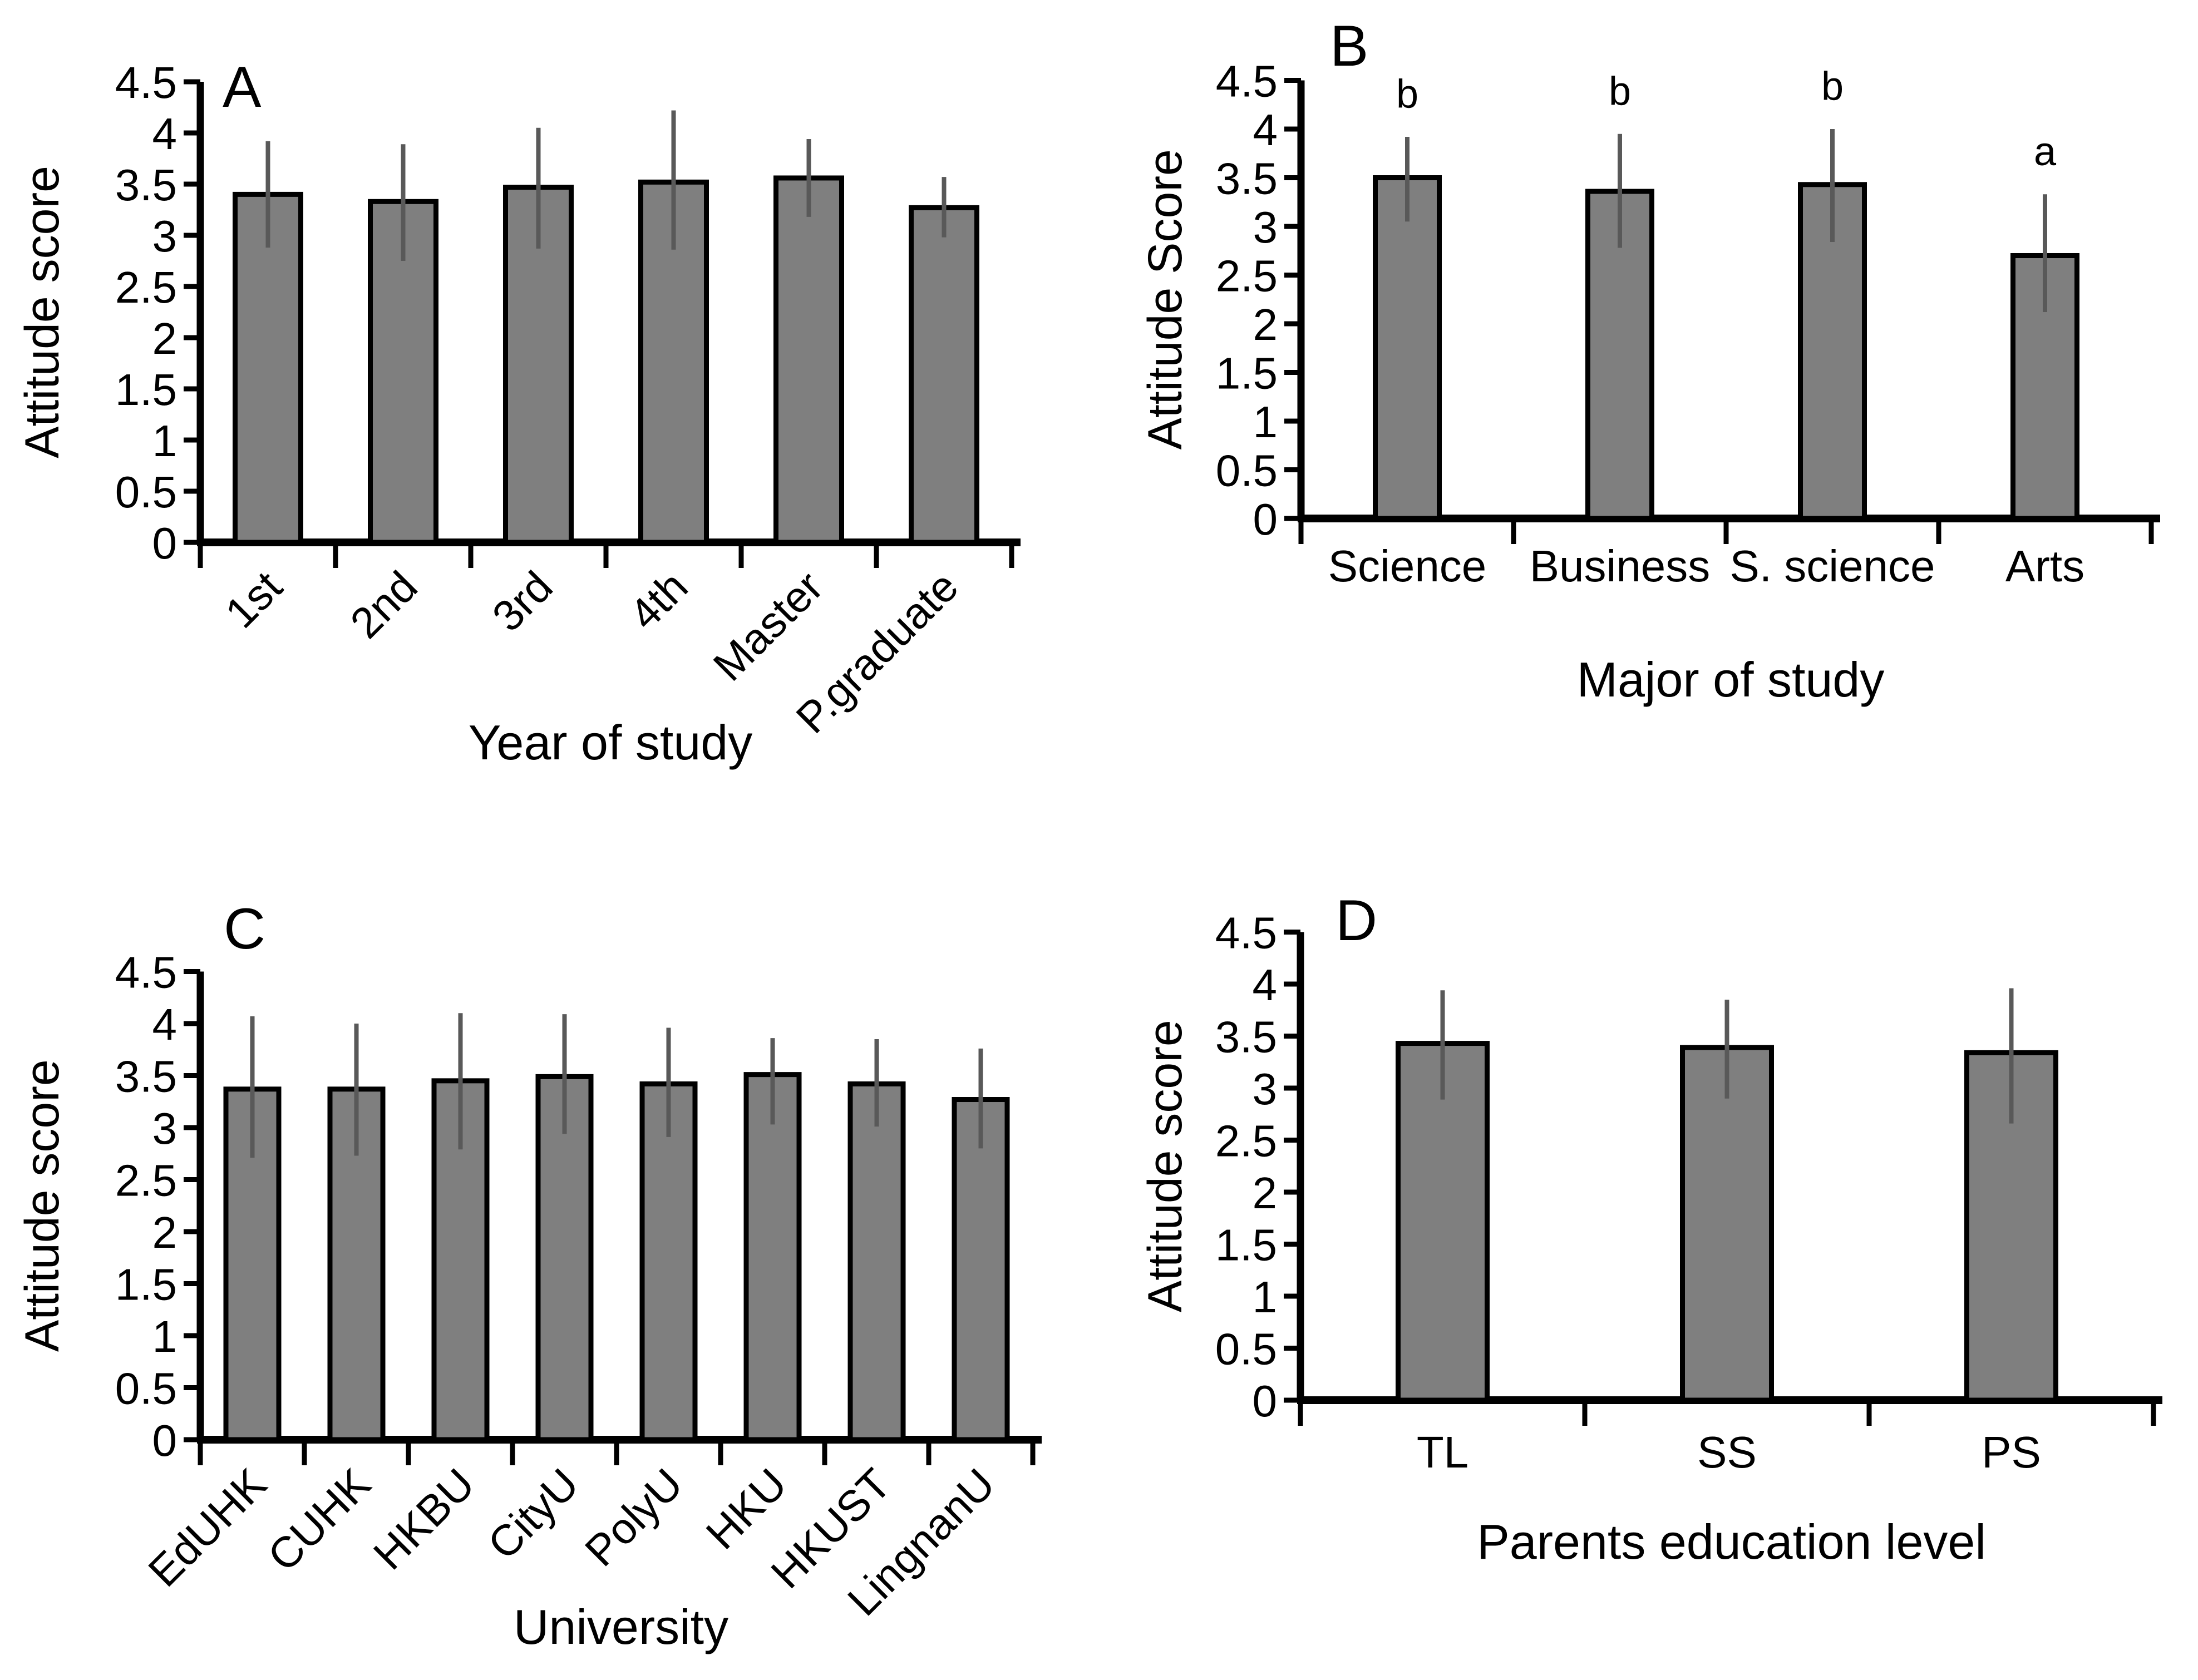  I want to click on panel-letter: A, so click(243, 87).